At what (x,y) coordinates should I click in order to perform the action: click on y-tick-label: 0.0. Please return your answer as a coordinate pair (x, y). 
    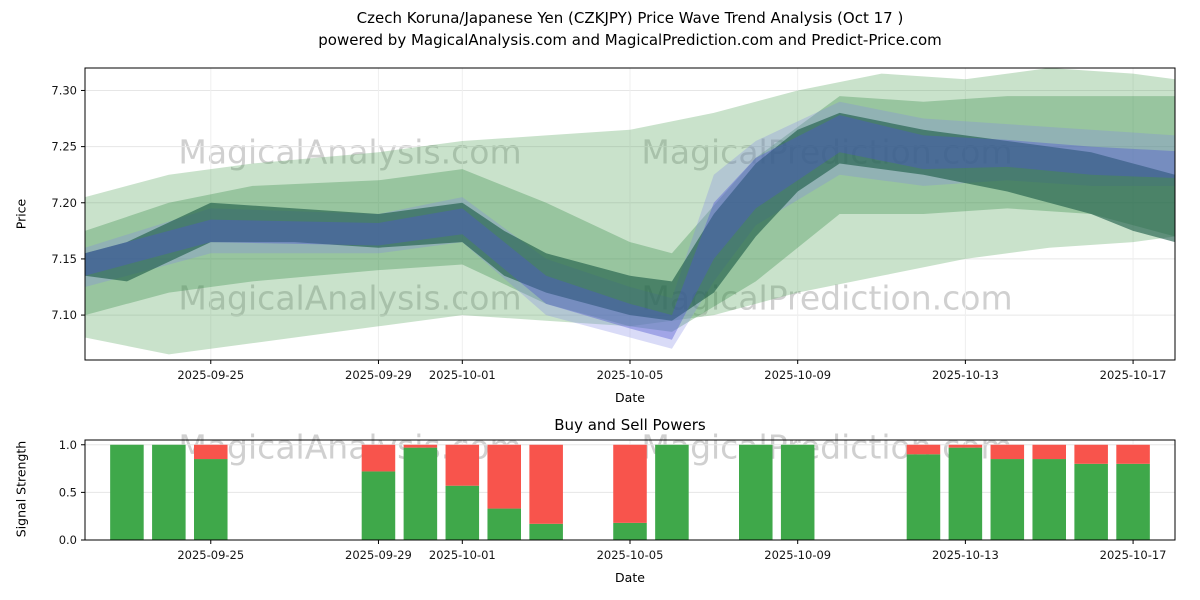
    Looking at the image, I should click on (68, 540).